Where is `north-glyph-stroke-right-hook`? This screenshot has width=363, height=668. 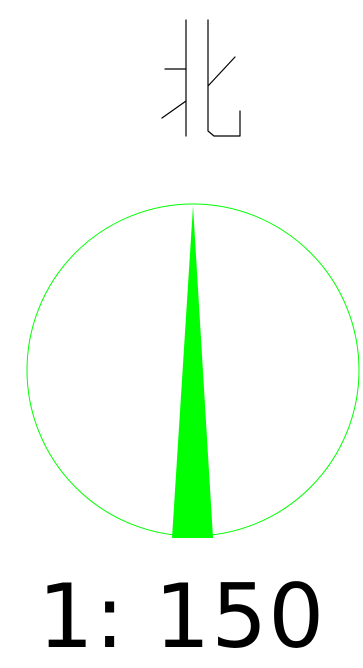 north-glyph-stroke-right-hook is located at coordinates (224, 78).